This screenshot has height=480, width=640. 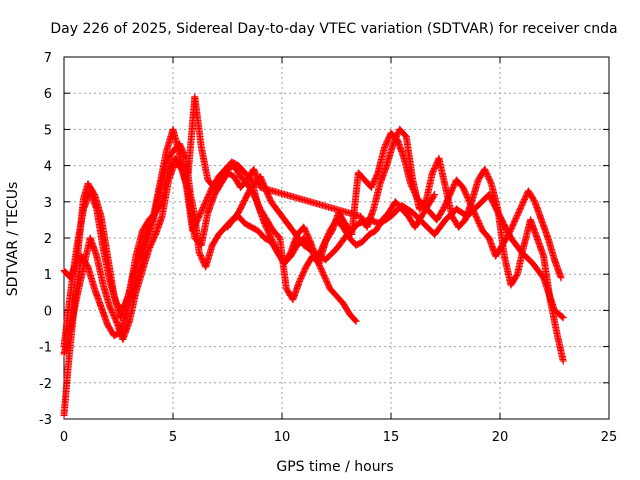 What do you see at coordinates (64, 437) in the screenshot?
I see `x-tick-label: 0` at bounding box center [64, 437].